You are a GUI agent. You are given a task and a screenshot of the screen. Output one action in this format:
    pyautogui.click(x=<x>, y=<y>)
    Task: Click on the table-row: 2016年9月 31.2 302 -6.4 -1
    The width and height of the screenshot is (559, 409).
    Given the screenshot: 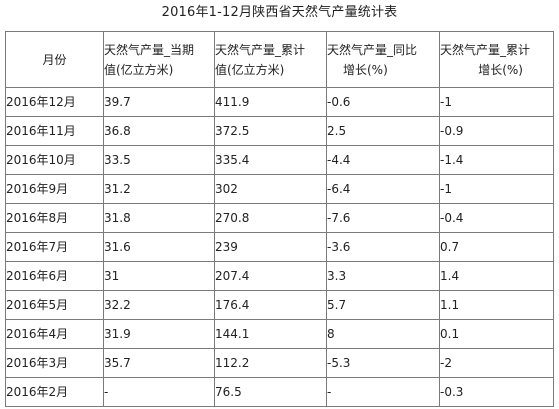 What is the action you would take?
    pyautogui.click(x=279, y=189)
    